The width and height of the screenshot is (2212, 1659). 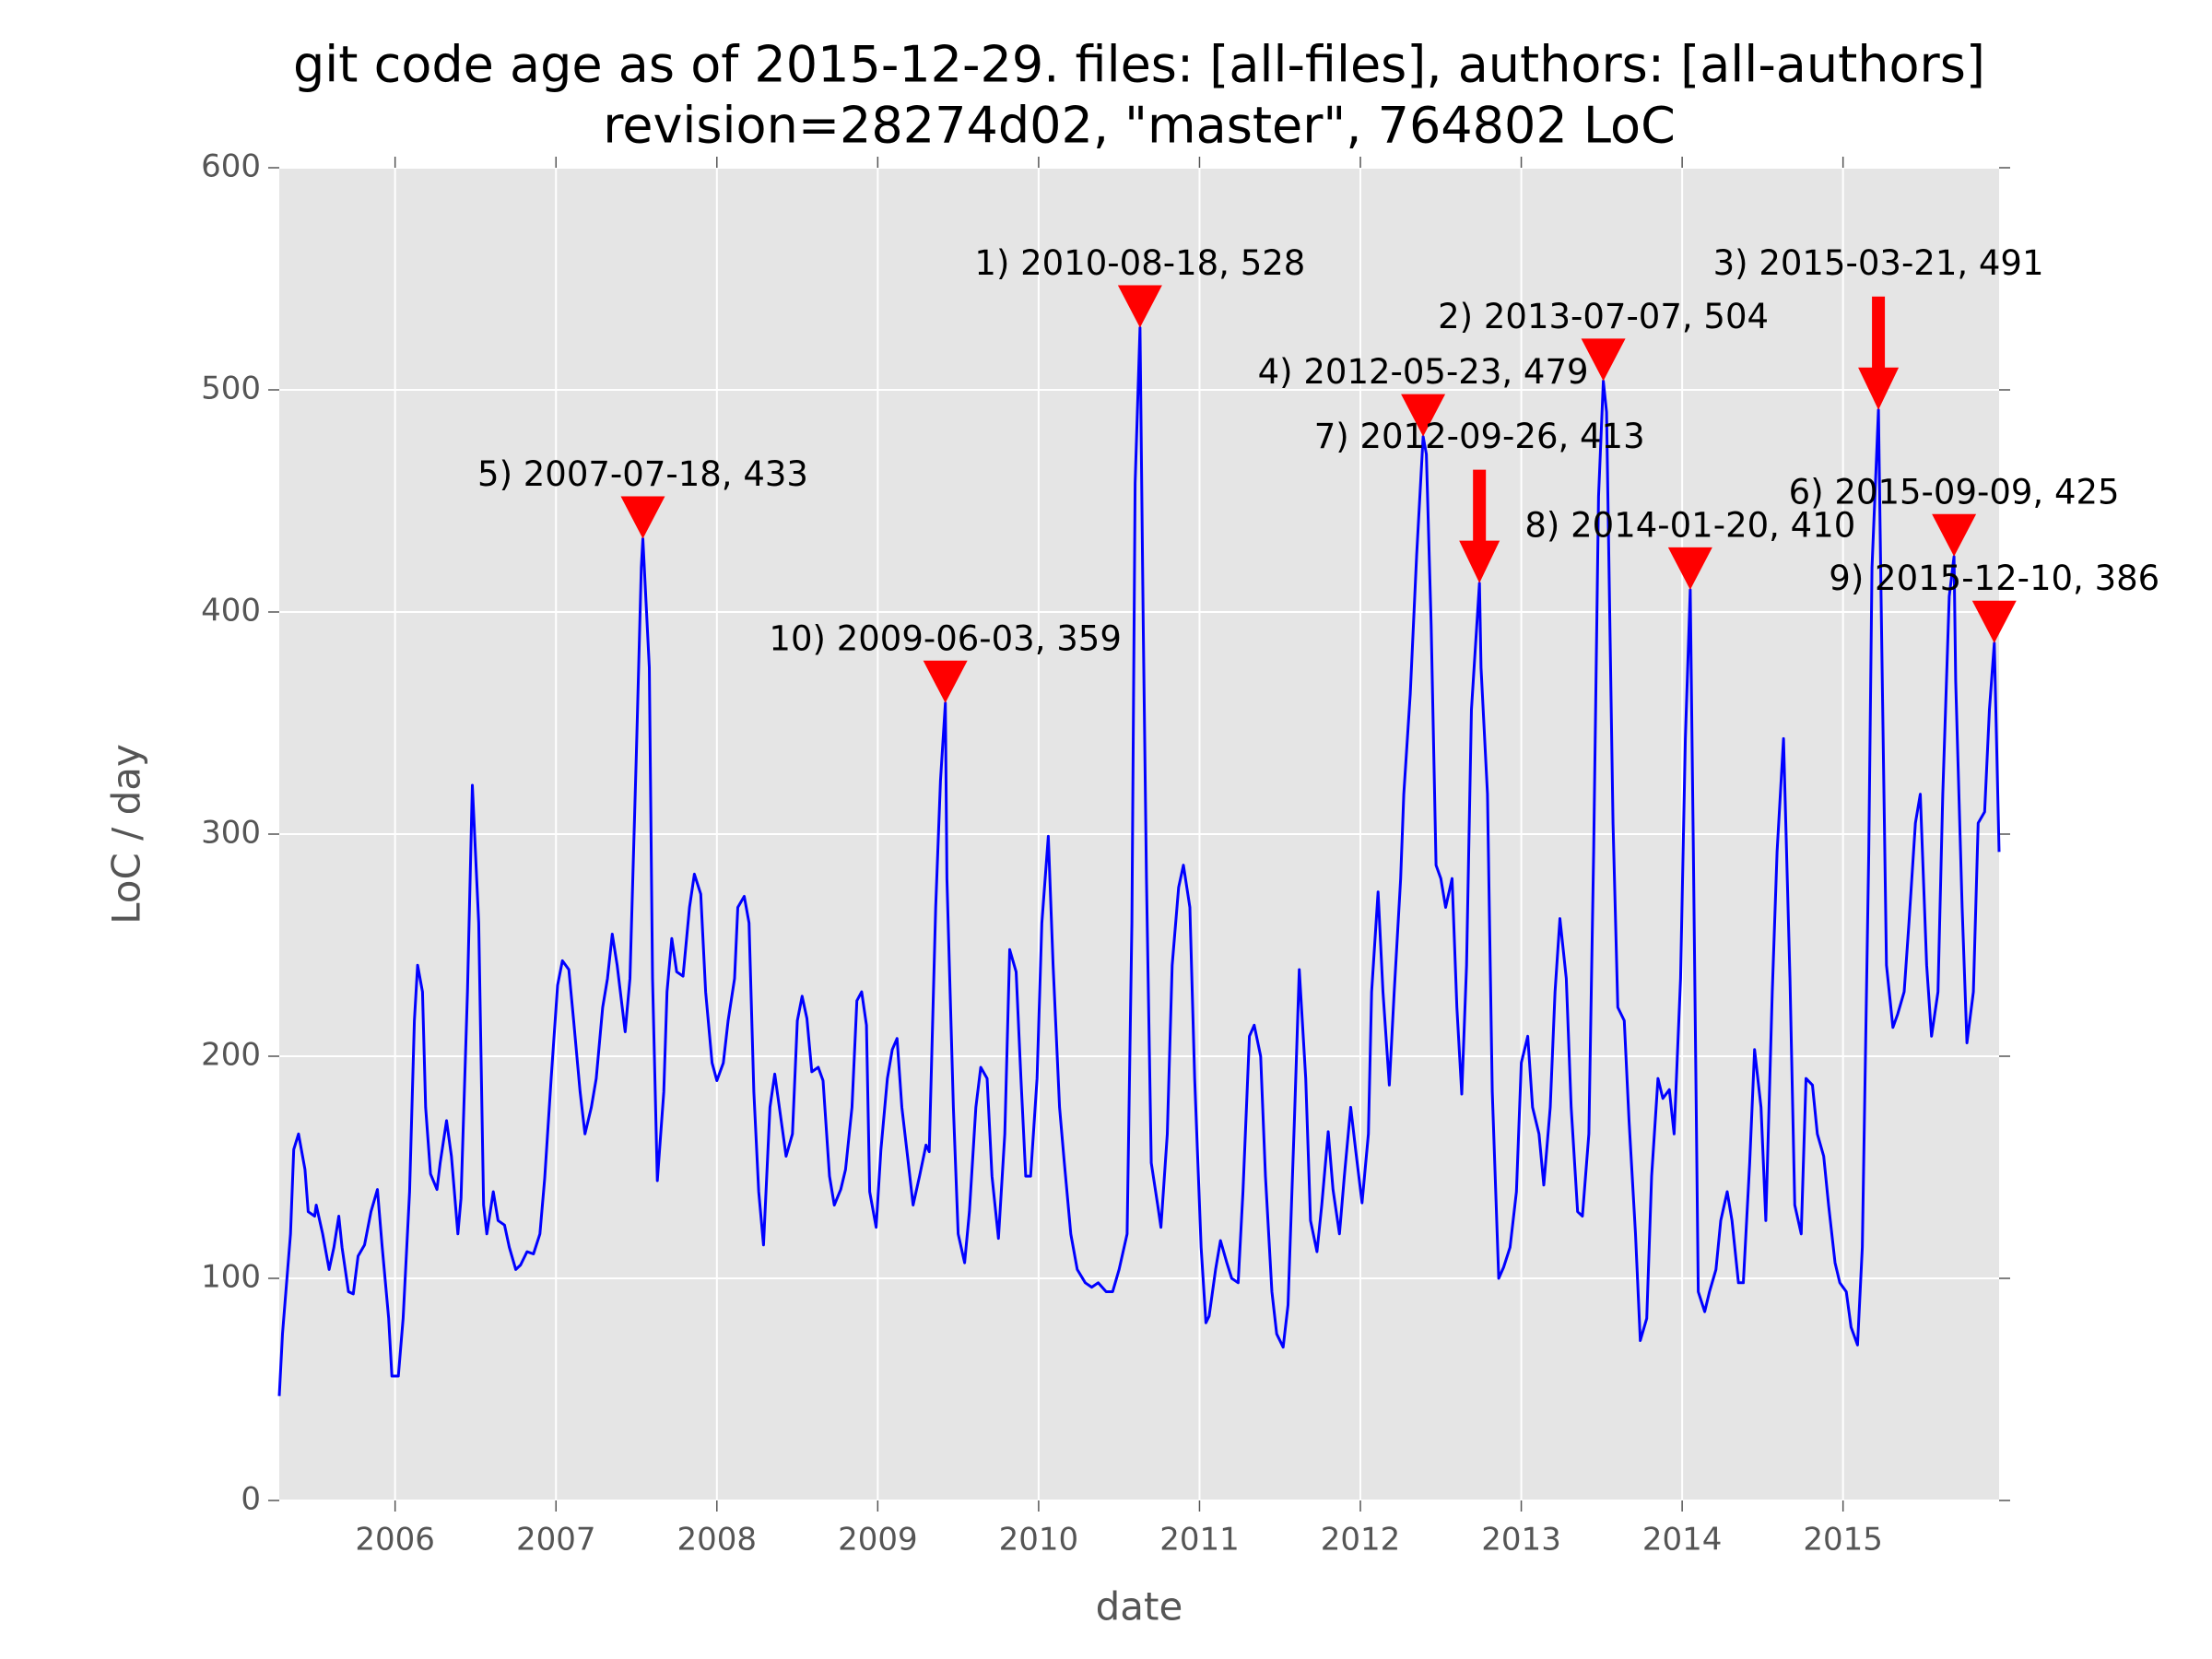 What do you see at coordinates (1479, 436) in the screenshot?
I see `annotation-label: 7) 2012-09-26, 413` at bounding box center [1479, 436].